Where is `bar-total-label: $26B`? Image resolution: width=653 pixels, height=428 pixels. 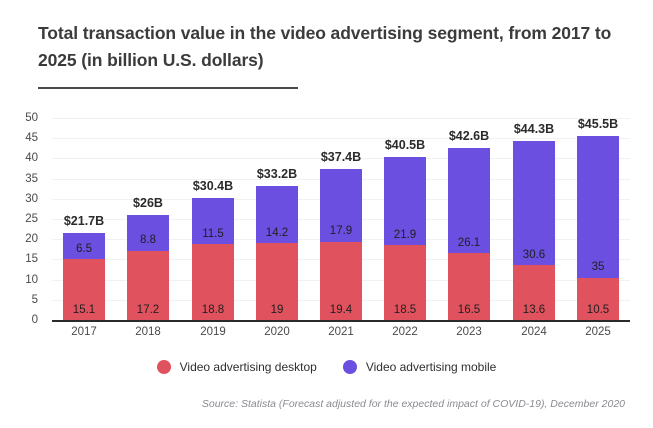 bar-total-label: $26B is located at coordinates (148, 202).